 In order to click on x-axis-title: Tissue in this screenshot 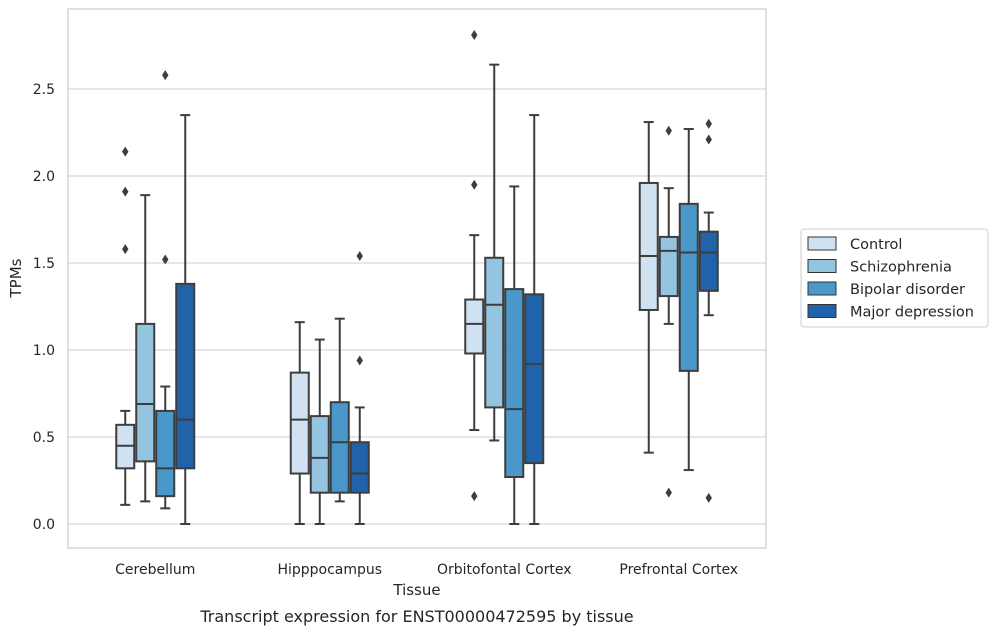, I will do `click(416, 590)`.